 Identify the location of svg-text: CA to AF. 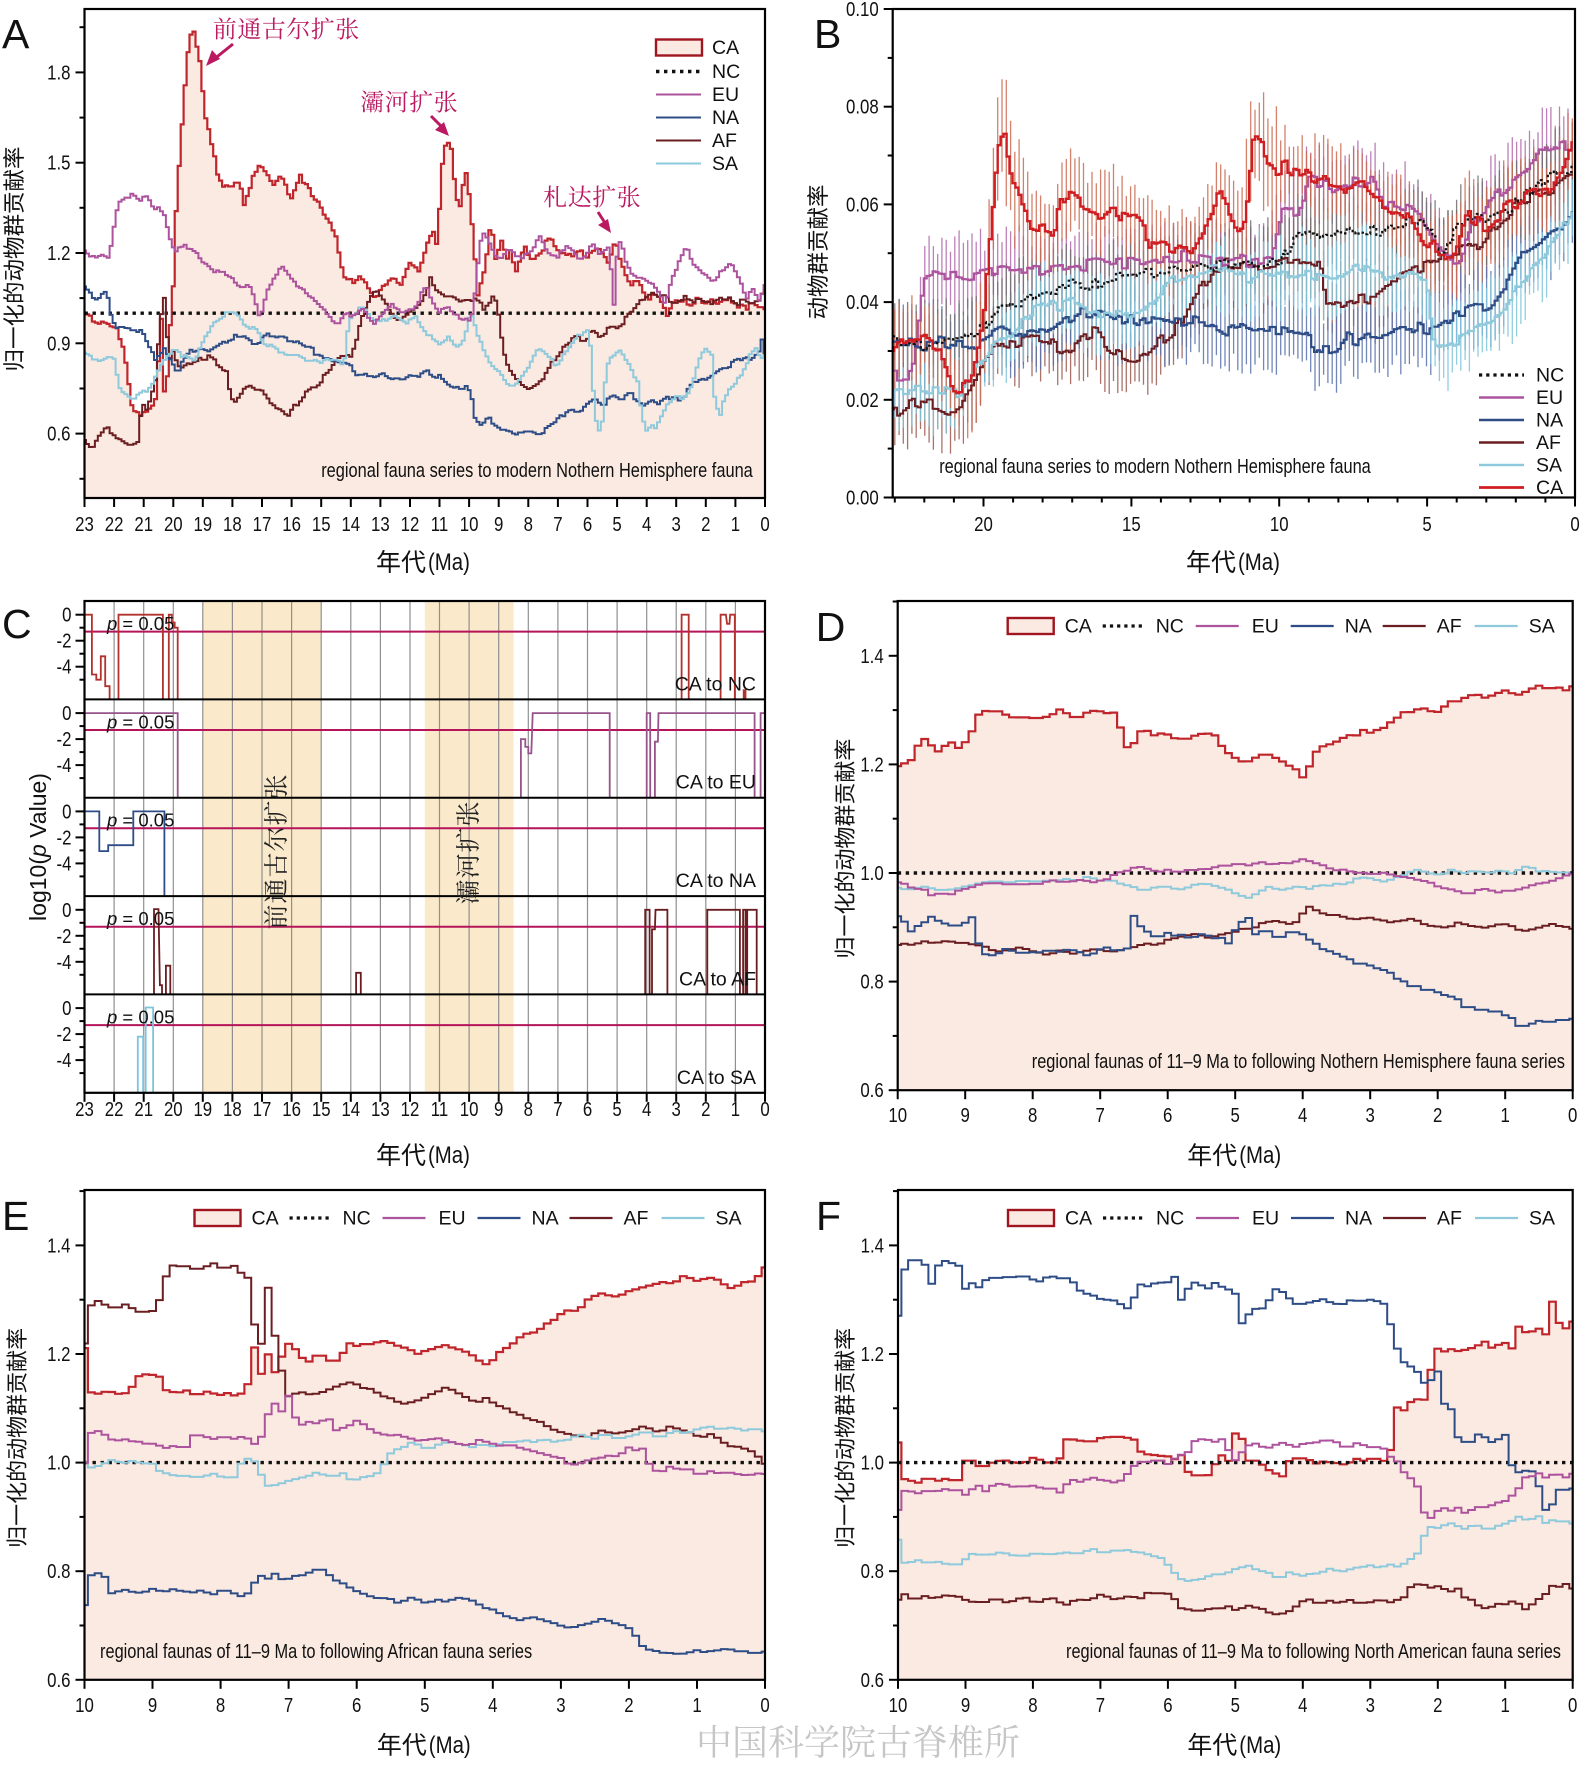
(717, 979).